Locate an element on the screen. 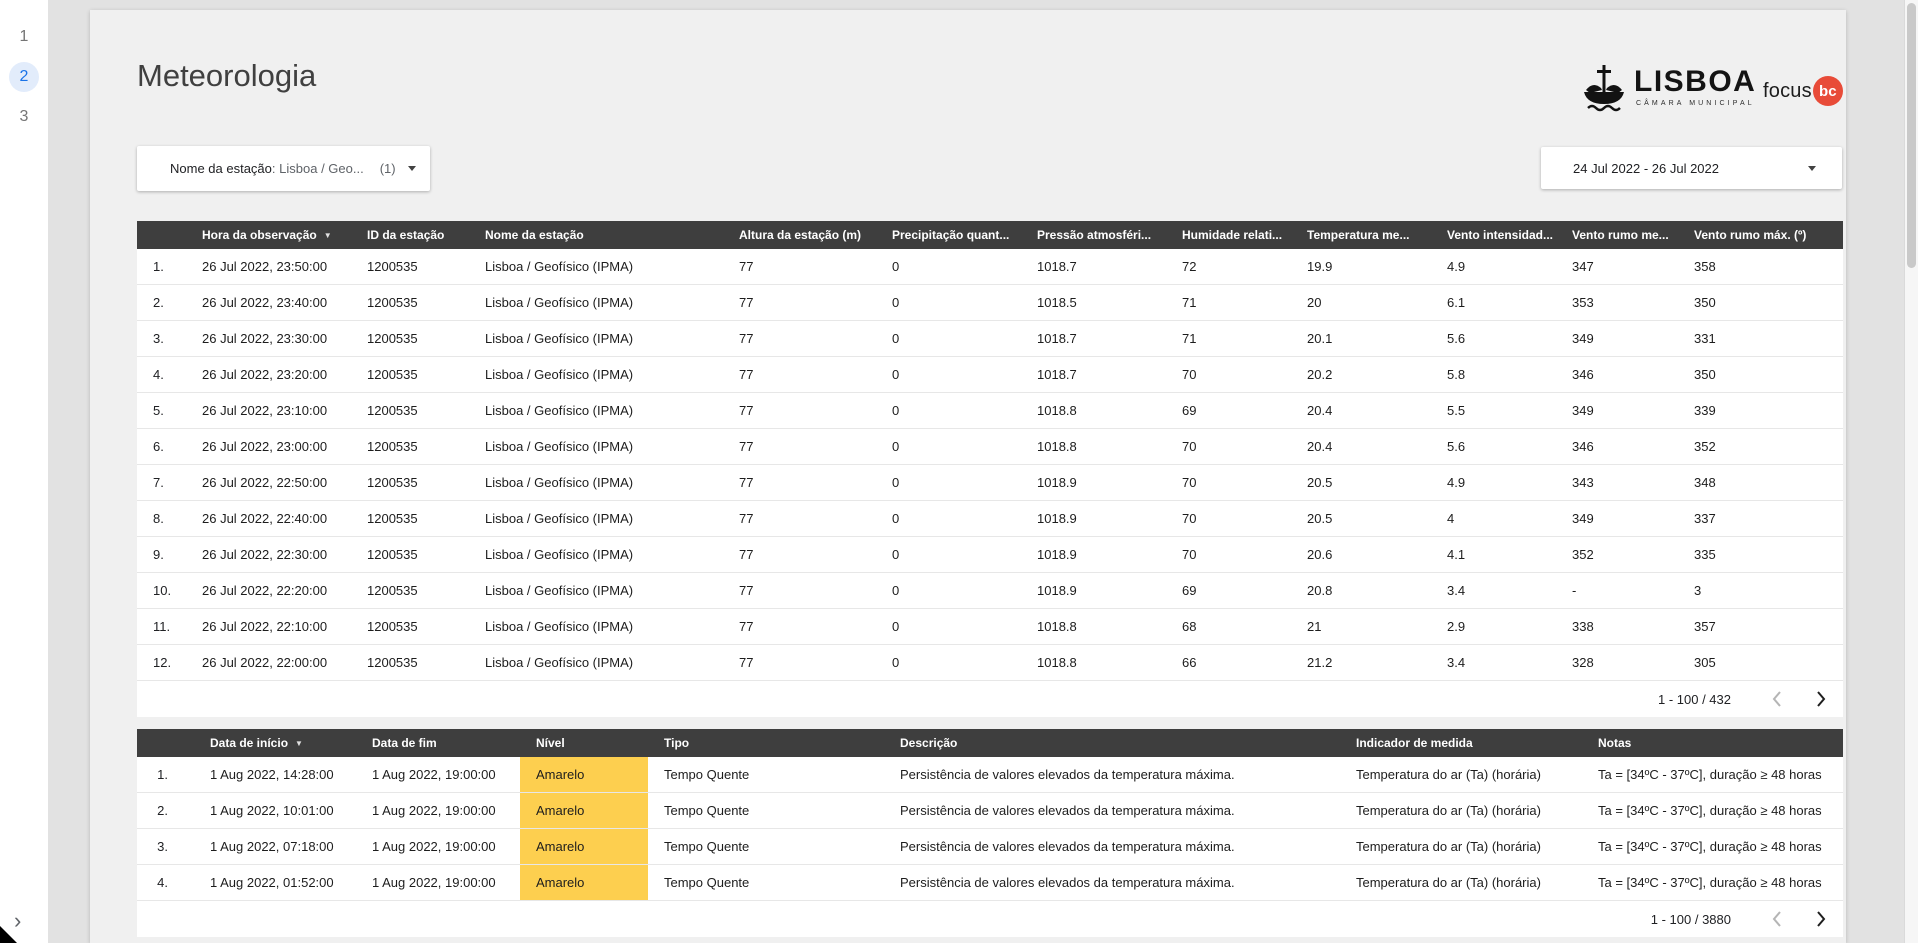  row-index: 10. is located at coordinates (162, 590).